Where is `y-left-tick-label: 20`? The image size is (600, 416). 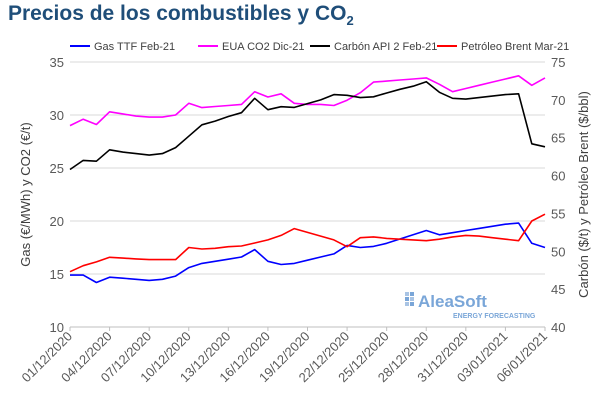 y-left-tick-label: 20 is located at coordinates (57, 221).